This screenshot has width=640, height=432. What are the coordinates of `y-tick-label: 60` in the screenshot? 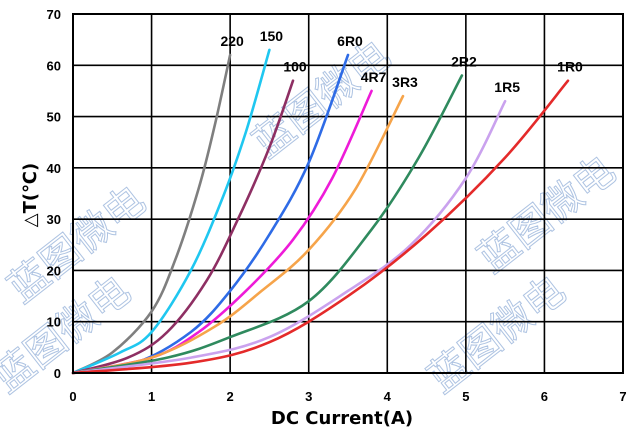 It's located at (54, 65).